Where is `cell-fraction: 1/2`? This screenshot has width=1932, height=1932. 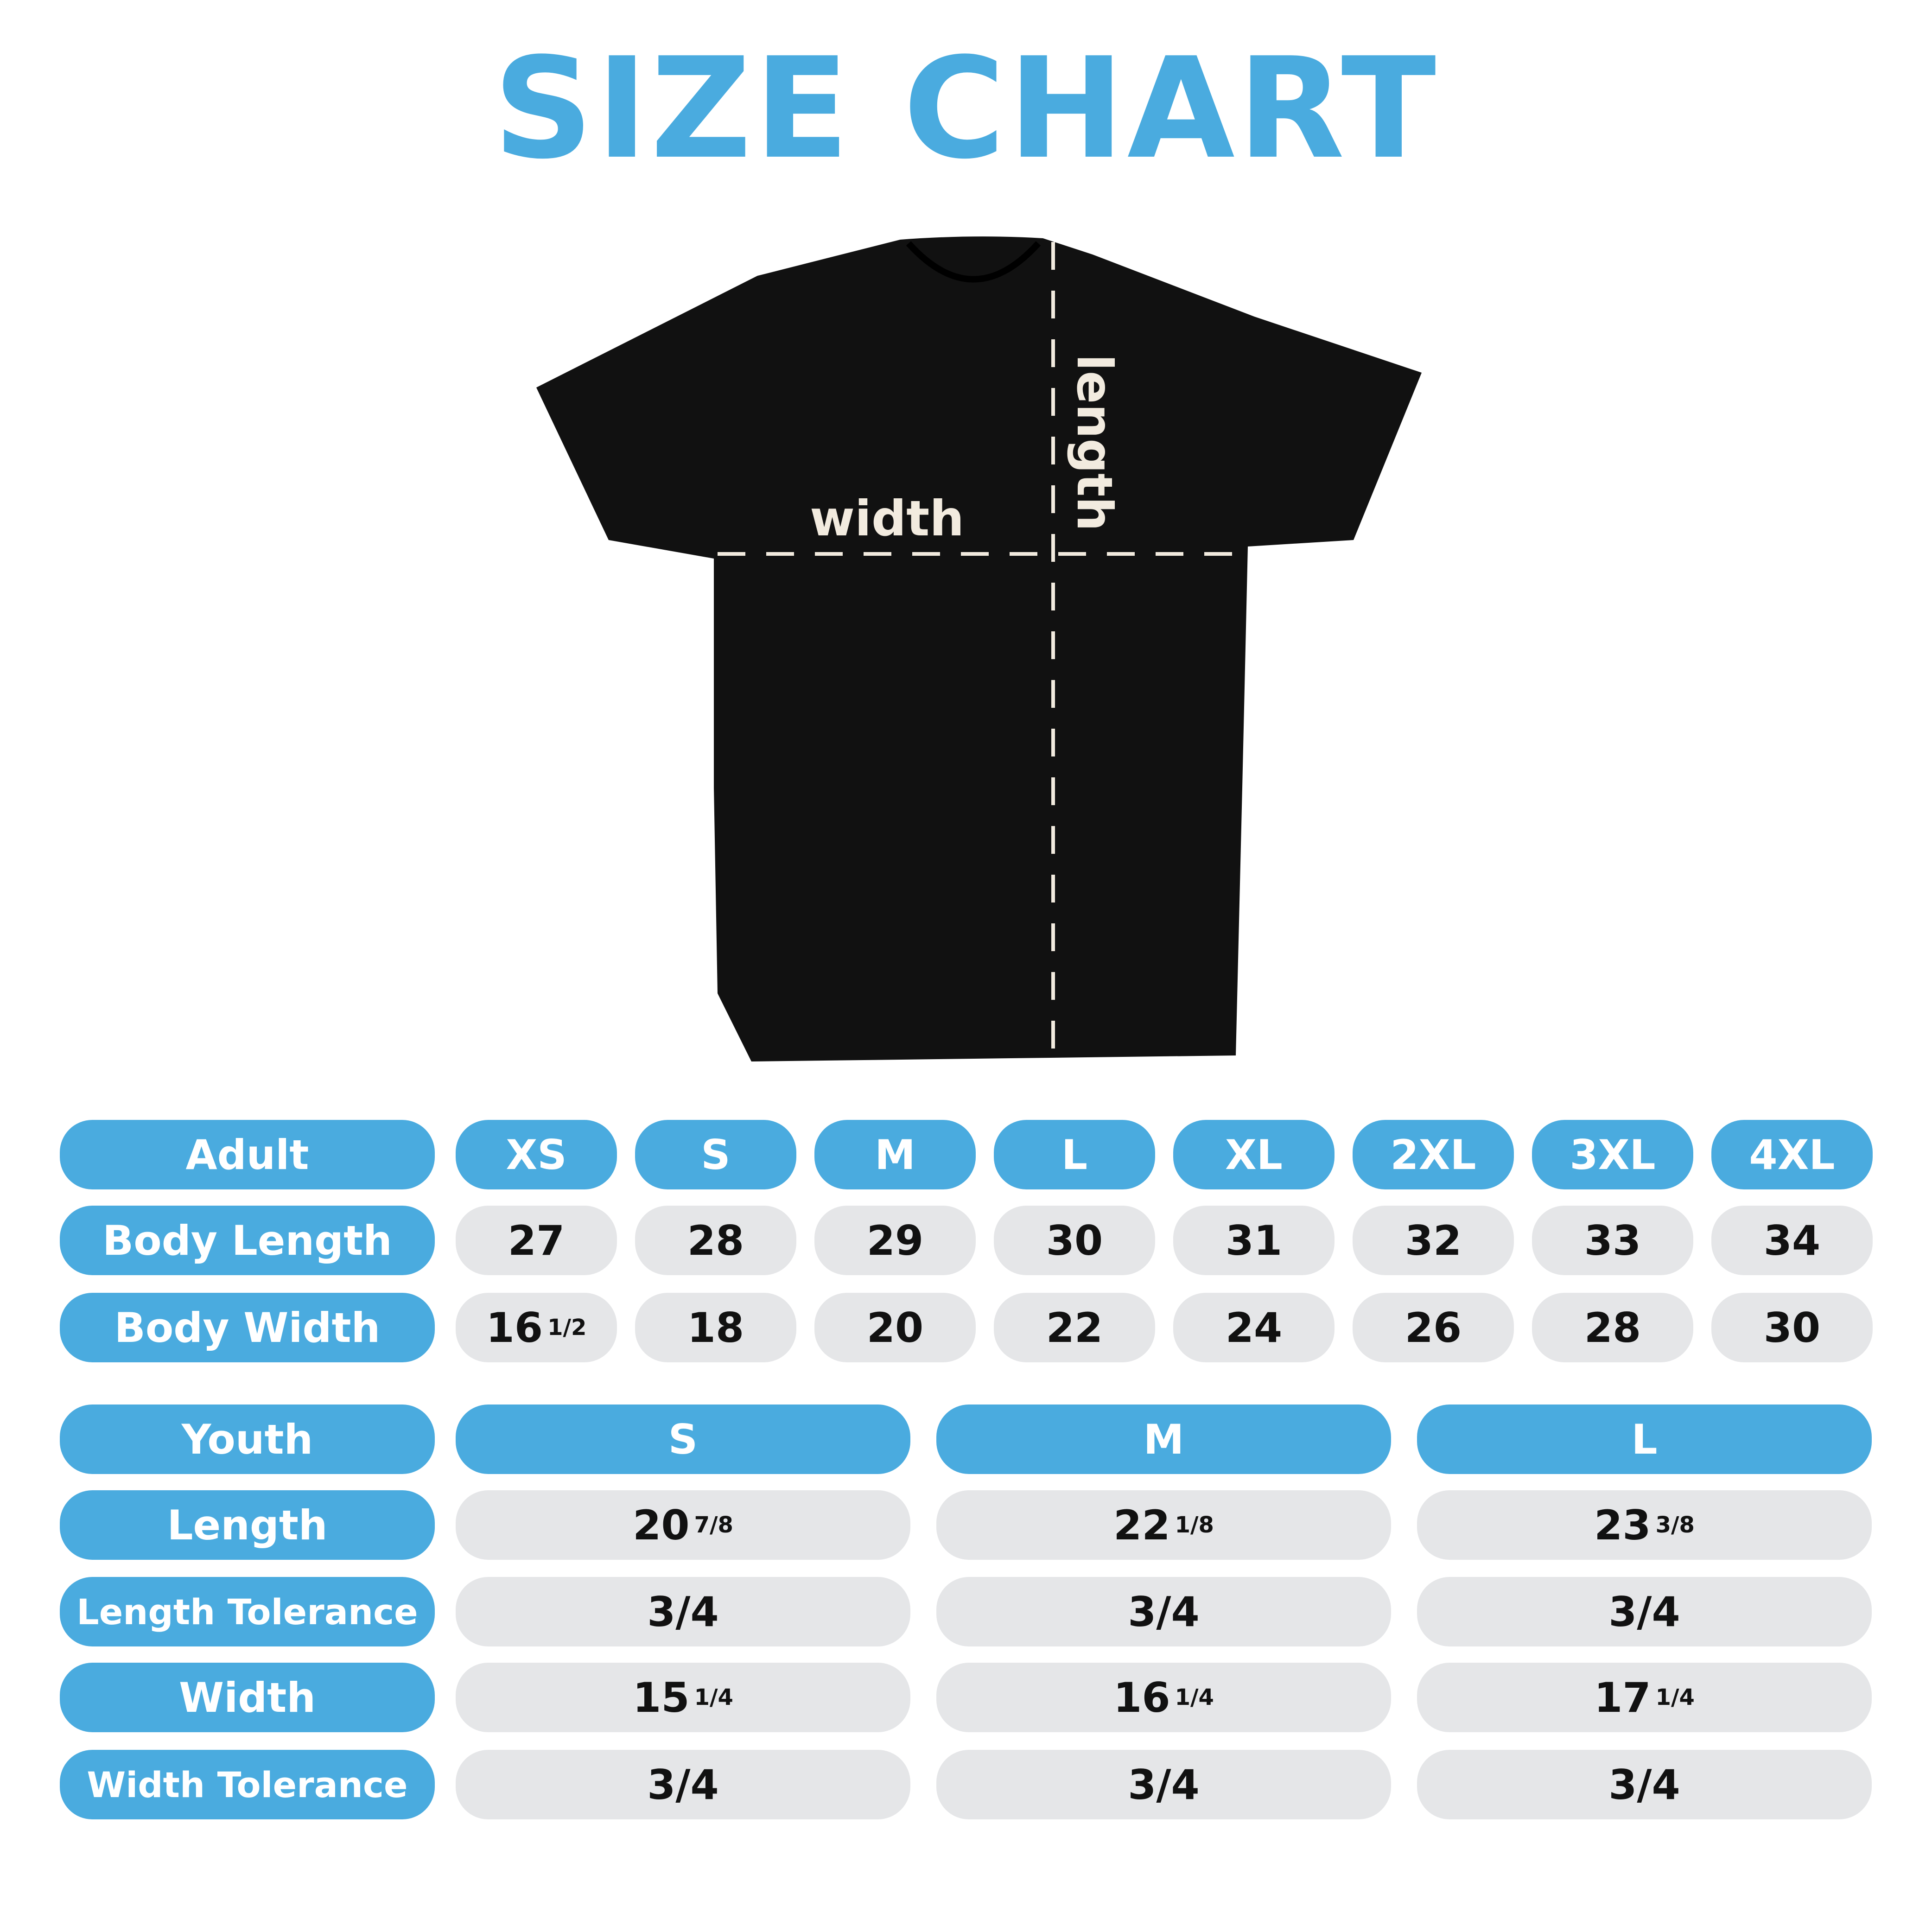
cell-fraction: 1/2 is located at coordinates (567, 1328).